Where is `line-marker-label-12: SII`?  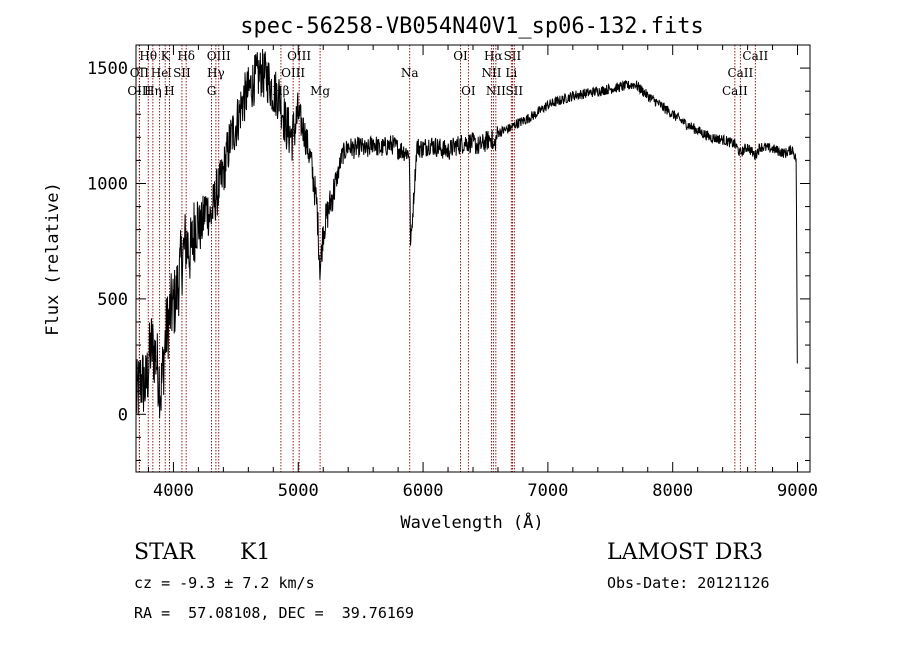 line-marker-label-12: SII is located at coordinates (182, 73).